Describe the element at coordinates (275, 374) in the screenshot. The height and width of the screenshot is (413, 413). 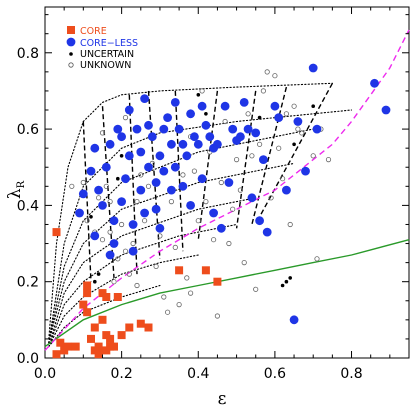
I see `x-tick-label-3: 0.6` at that location.